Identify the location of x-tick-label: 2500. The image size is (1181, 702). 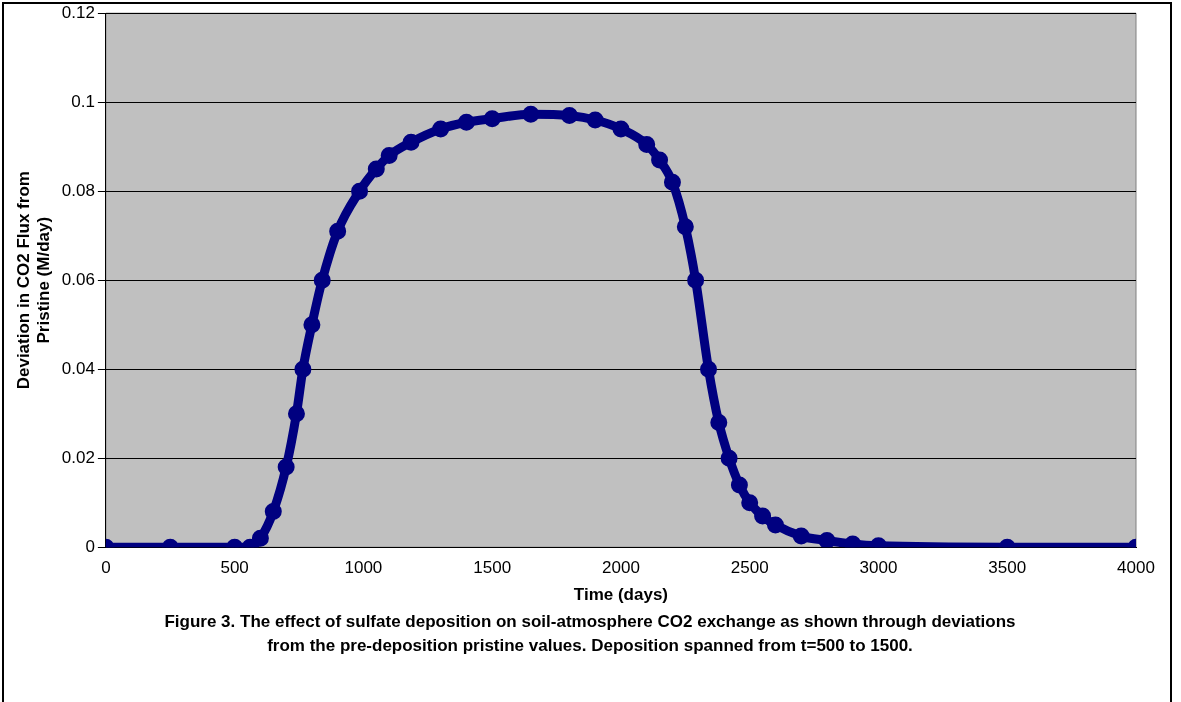
(749, 568).